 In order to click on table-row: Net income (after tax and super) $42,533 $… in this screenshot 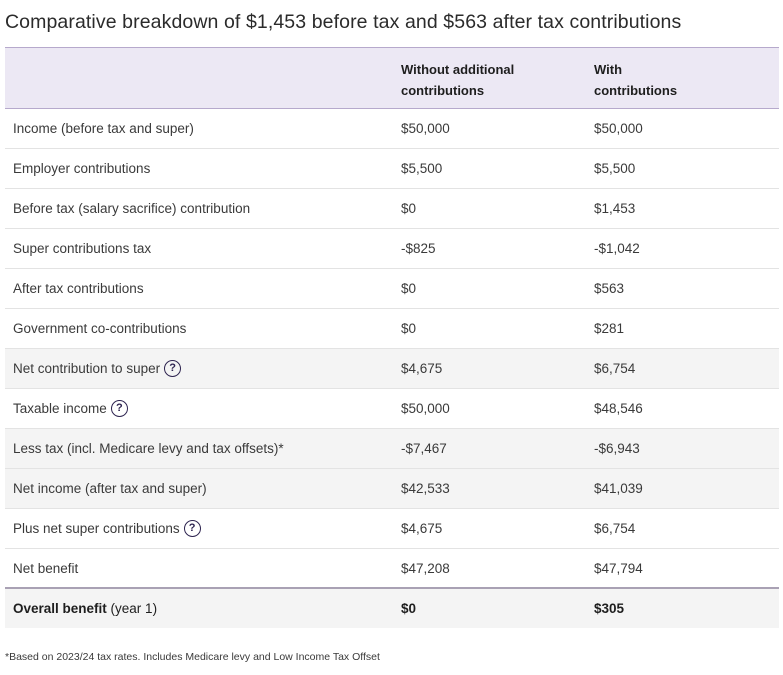, I will do `click(392, 489)`.